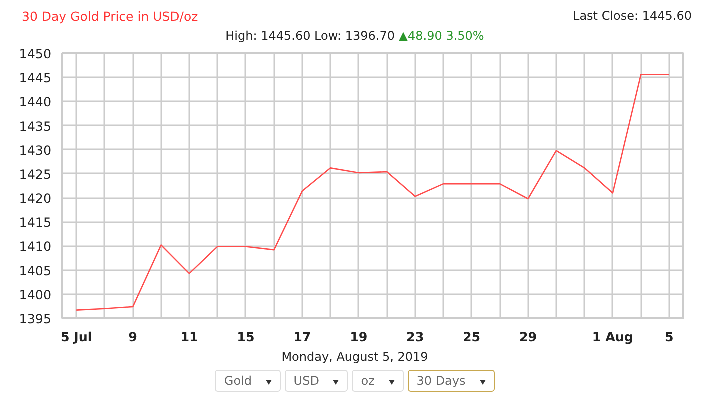  I want to click on y-tick-label: 1450, so click(35, 54).